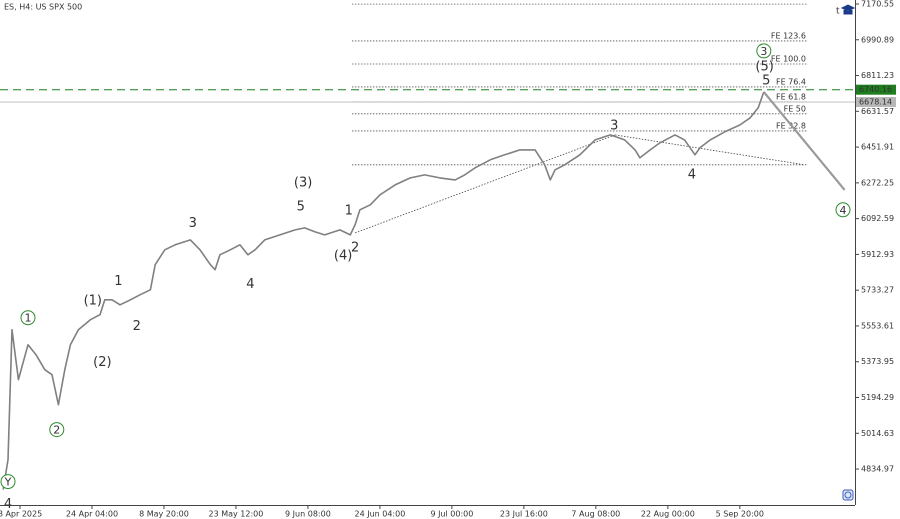 This screenshot has height=519, width=900. I want to click on corner-icon, so click(848, 495).